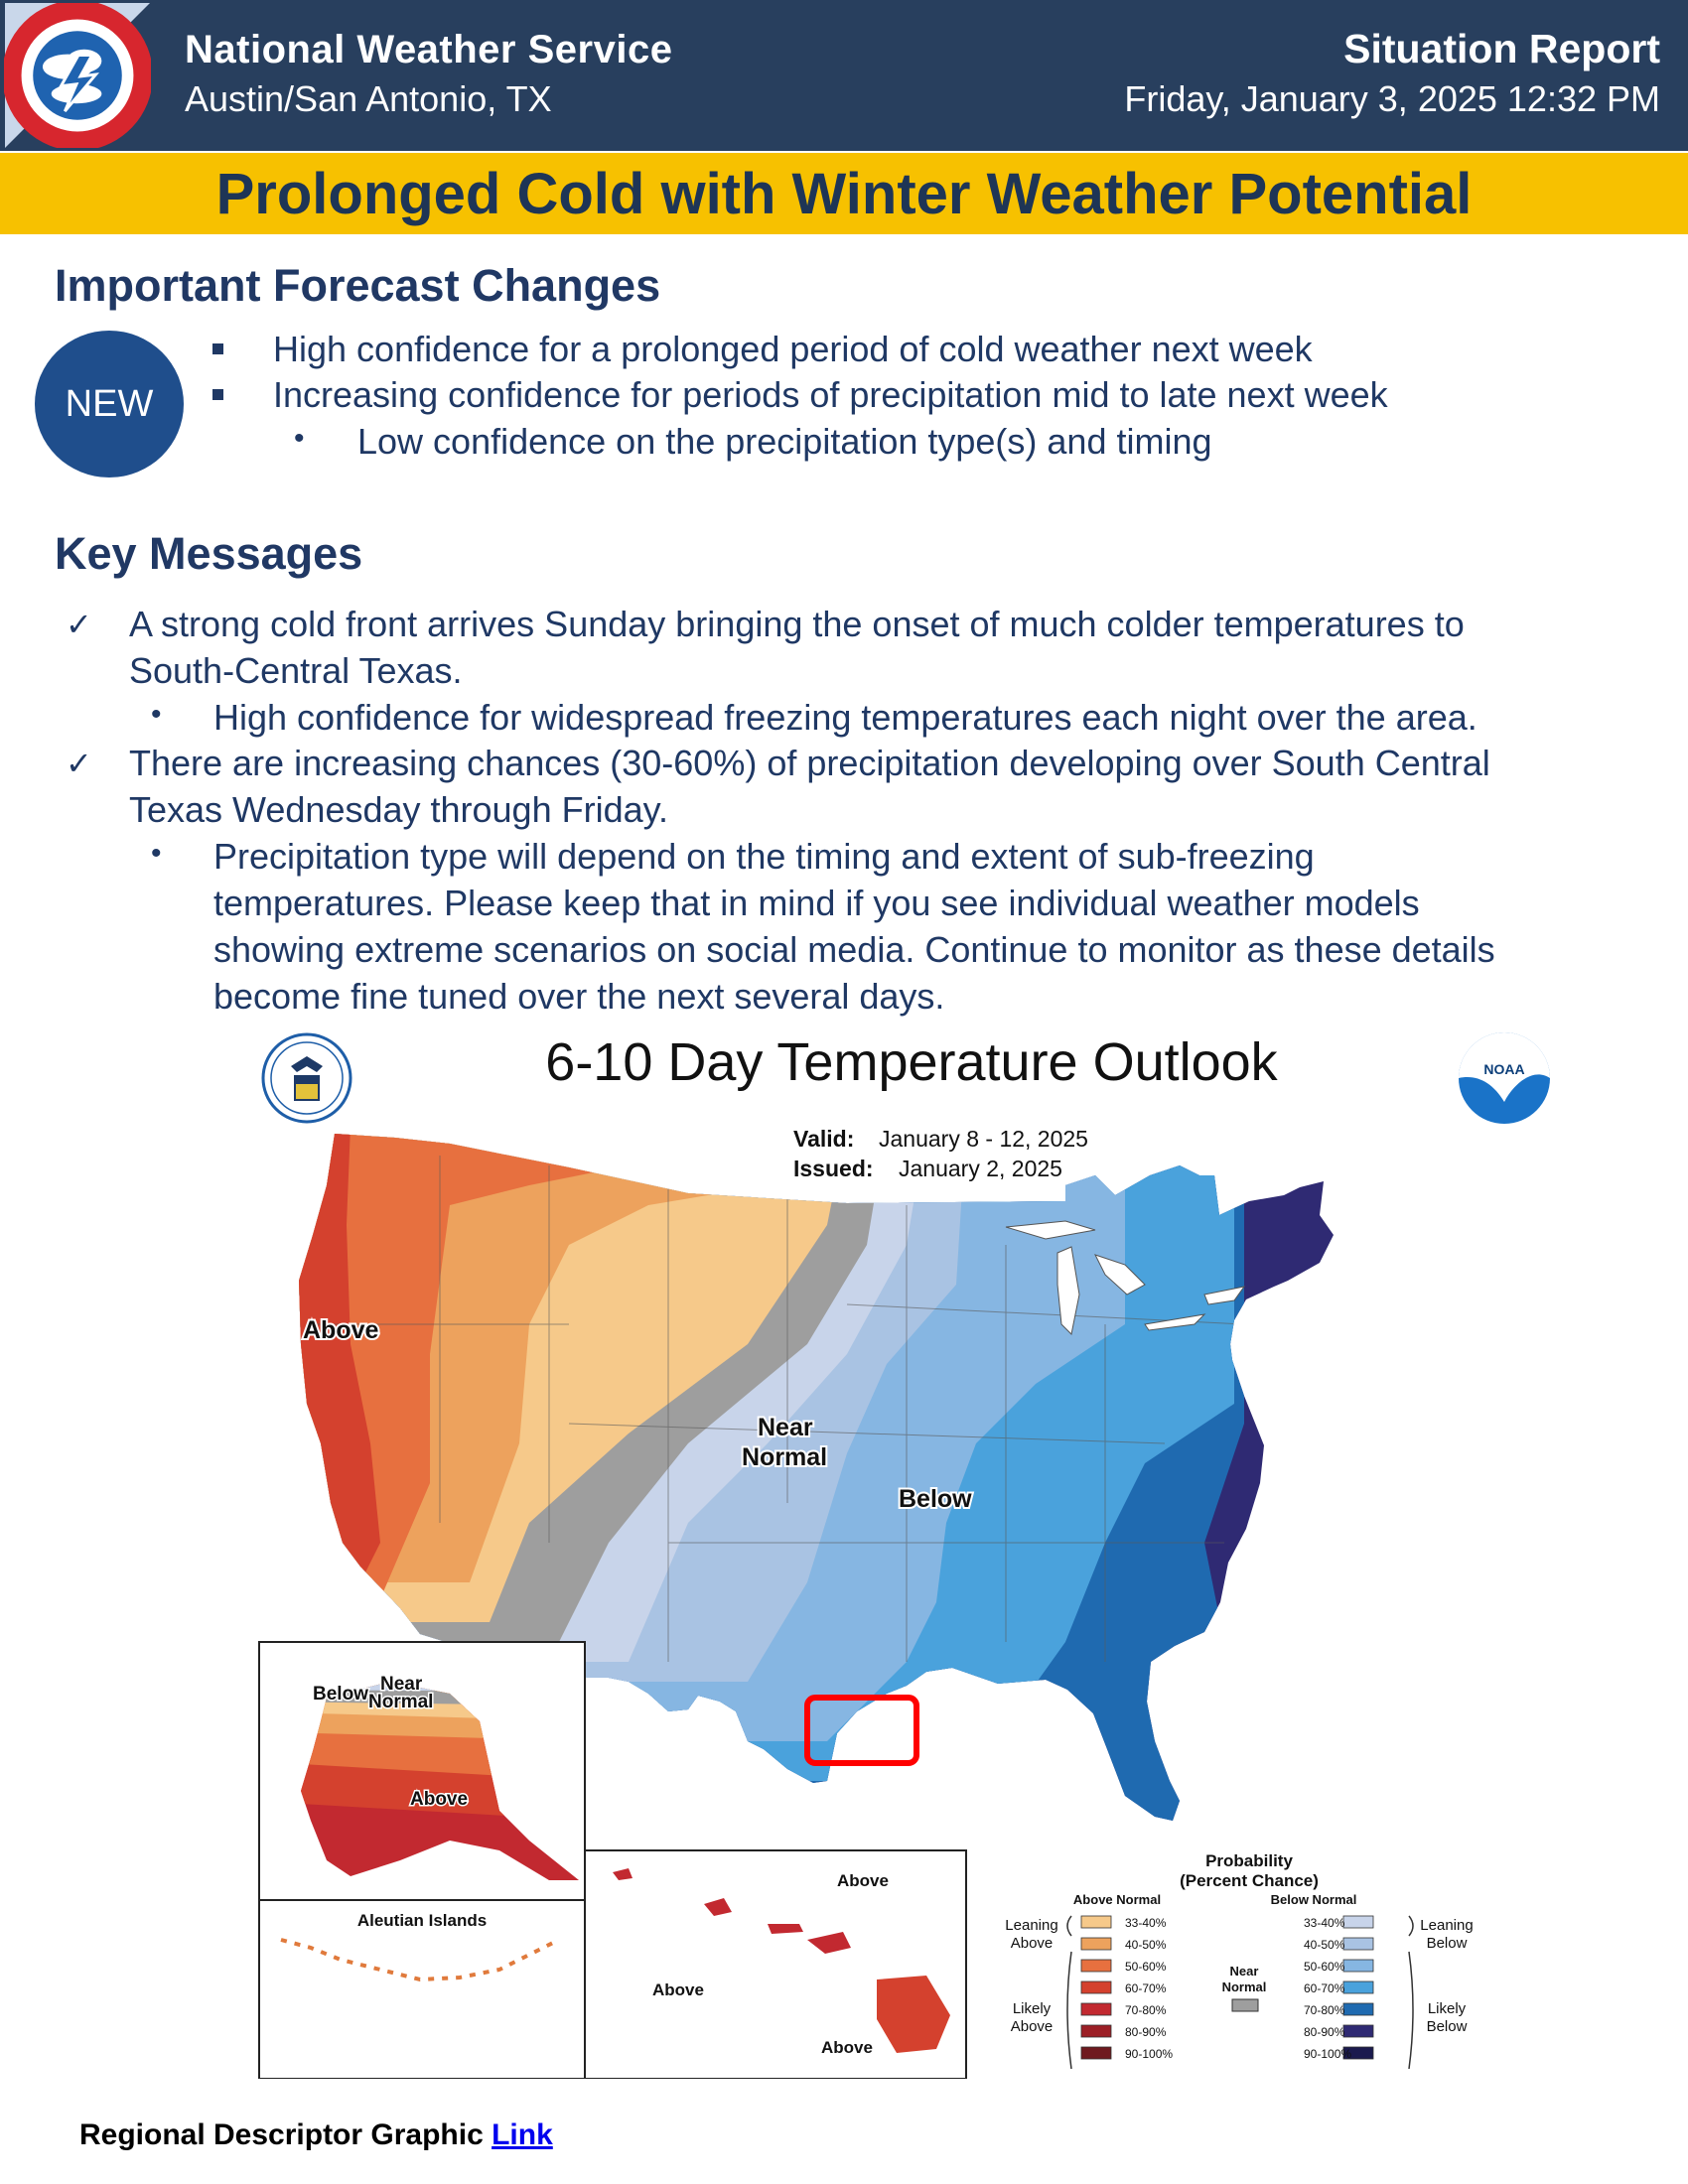 Image resolution: width=1688 pixels, height=2184 pixels. Describe the element at coordinates (1244, 1971) in the screenshot. I see `svg-text: Near` at that location.